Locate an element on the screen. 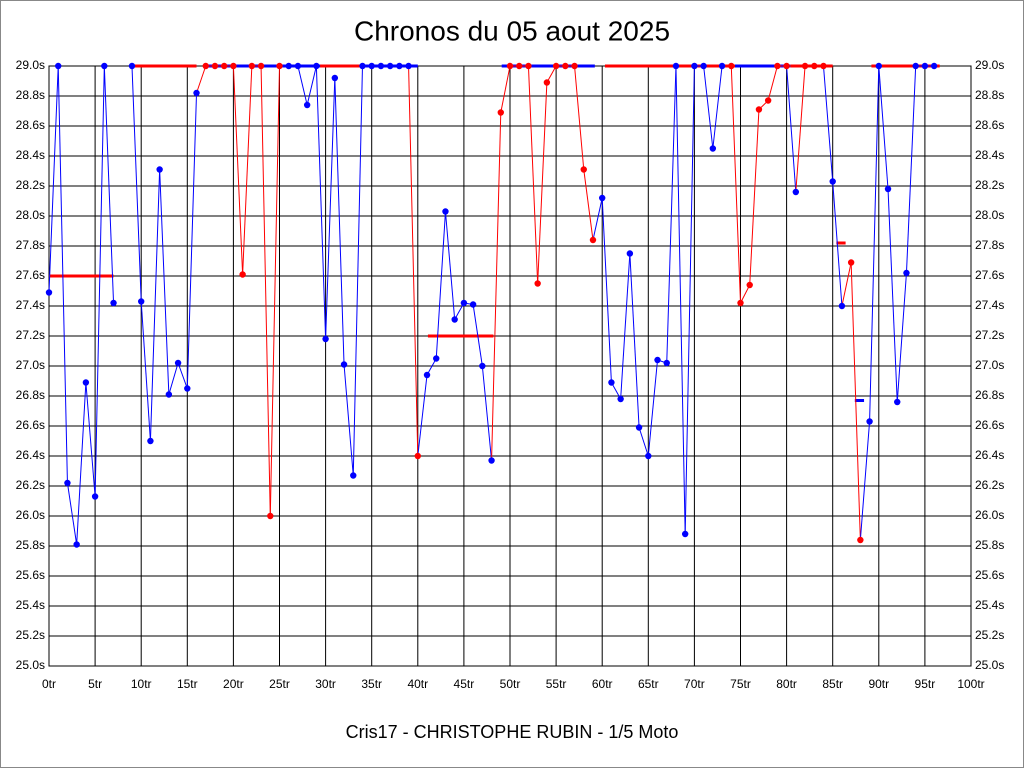  y-tick-label: 26.8s is located at coordinates (30, 395).